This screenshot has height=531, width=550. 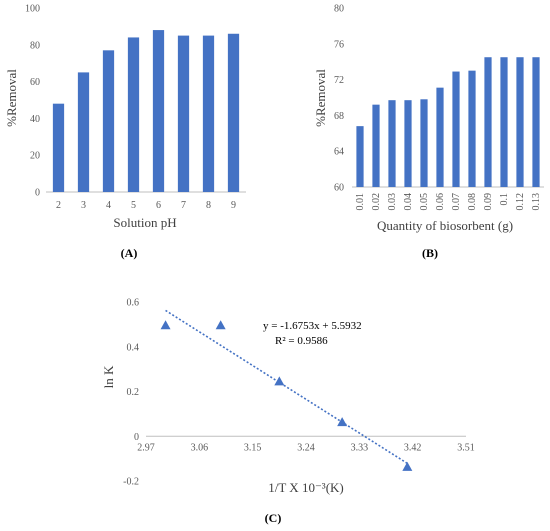 I want to click on chart-c-y-tick-label: 0.4, so click(x=133, y=347).